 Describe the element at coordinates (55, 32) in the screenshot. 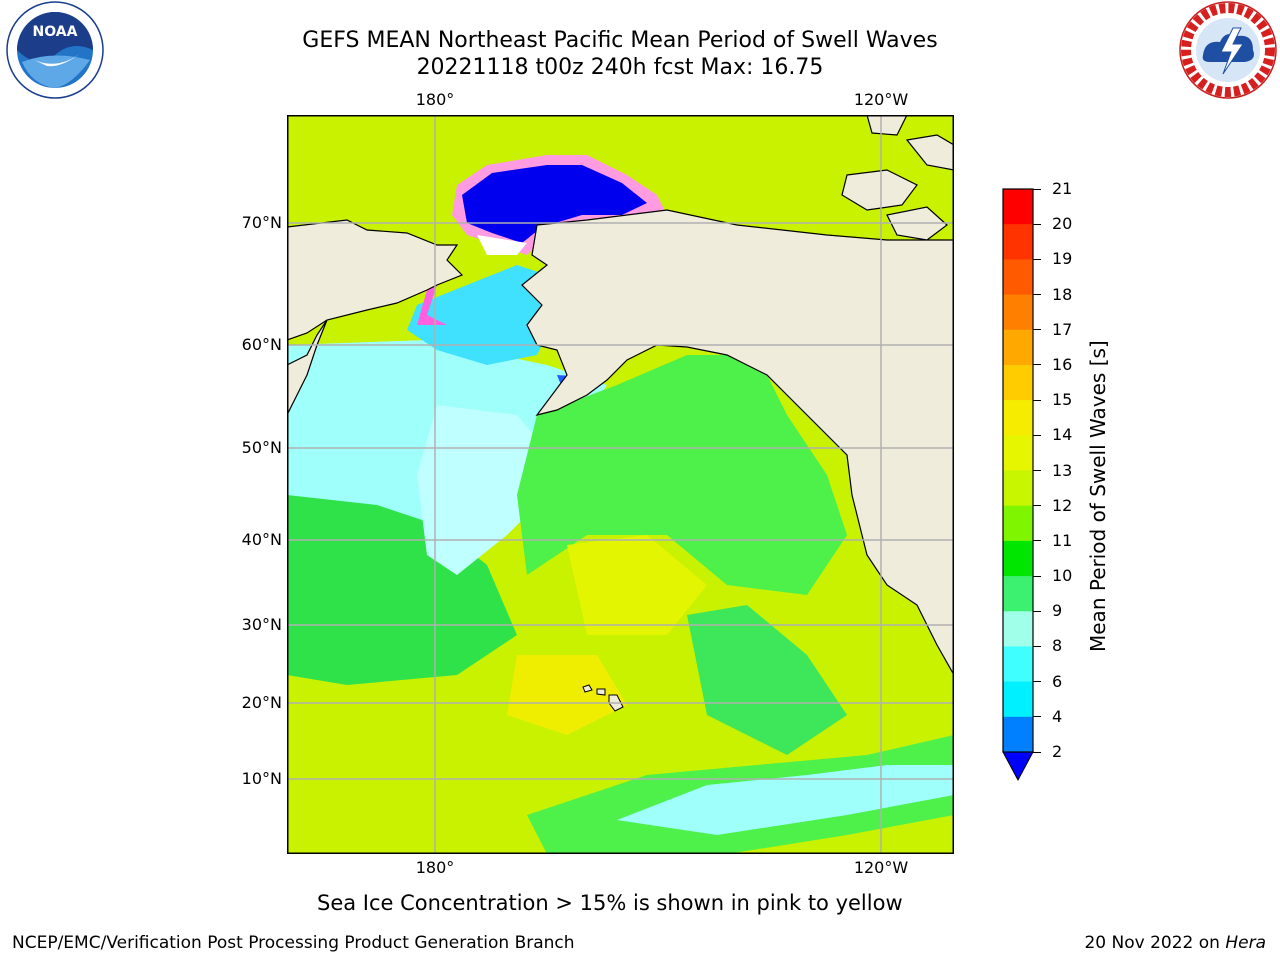

I see `noaa-logo-text: NOAA` at that location.